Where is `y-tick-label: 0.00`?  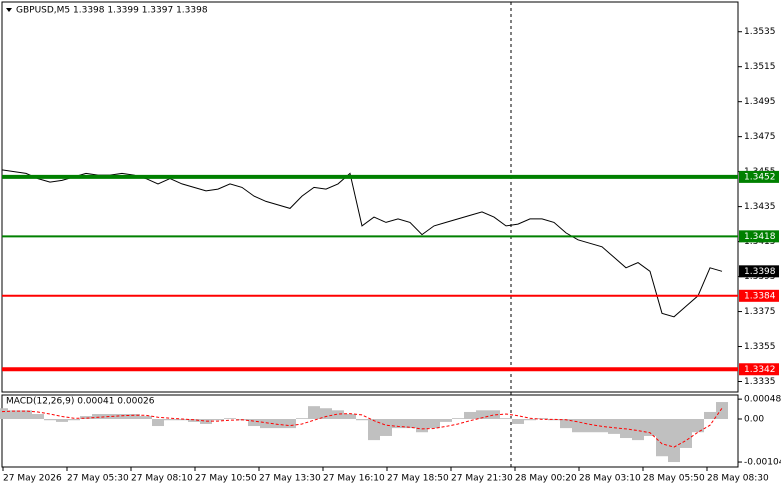
y-tick-label: 0.00 is located at coordinates (754, 420).